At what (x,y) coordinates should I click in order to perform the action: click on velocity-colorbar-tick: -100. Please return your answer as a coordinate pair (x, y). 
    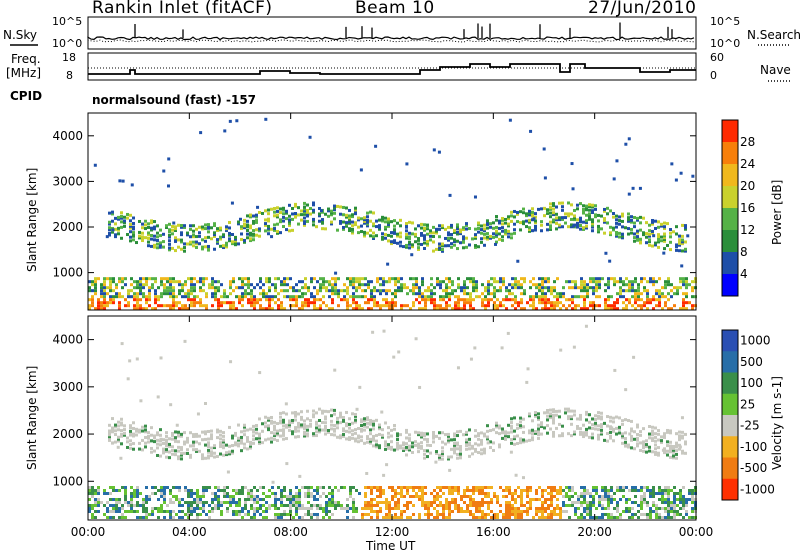
    Looking at the image, I should click on (753, 447).